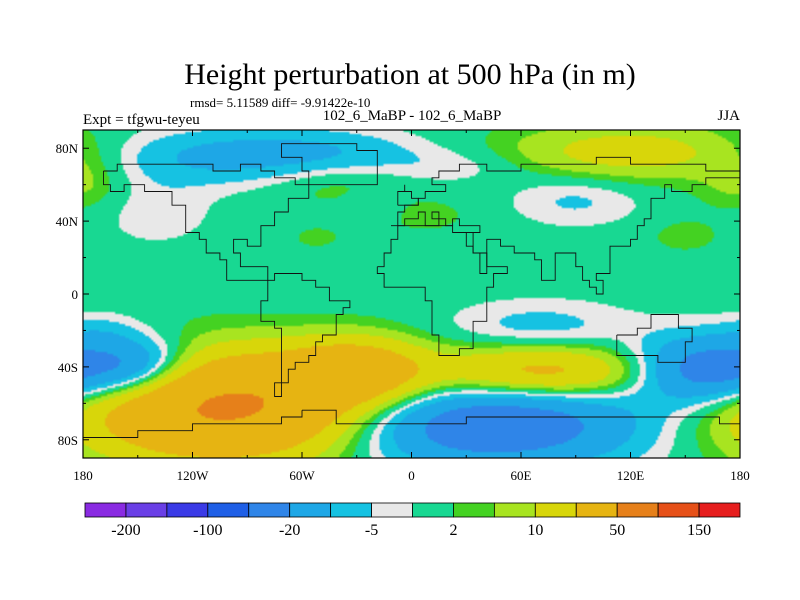  I want to click on experiment-label: Expt = tfgwu-teyeu, so click(141, 120).